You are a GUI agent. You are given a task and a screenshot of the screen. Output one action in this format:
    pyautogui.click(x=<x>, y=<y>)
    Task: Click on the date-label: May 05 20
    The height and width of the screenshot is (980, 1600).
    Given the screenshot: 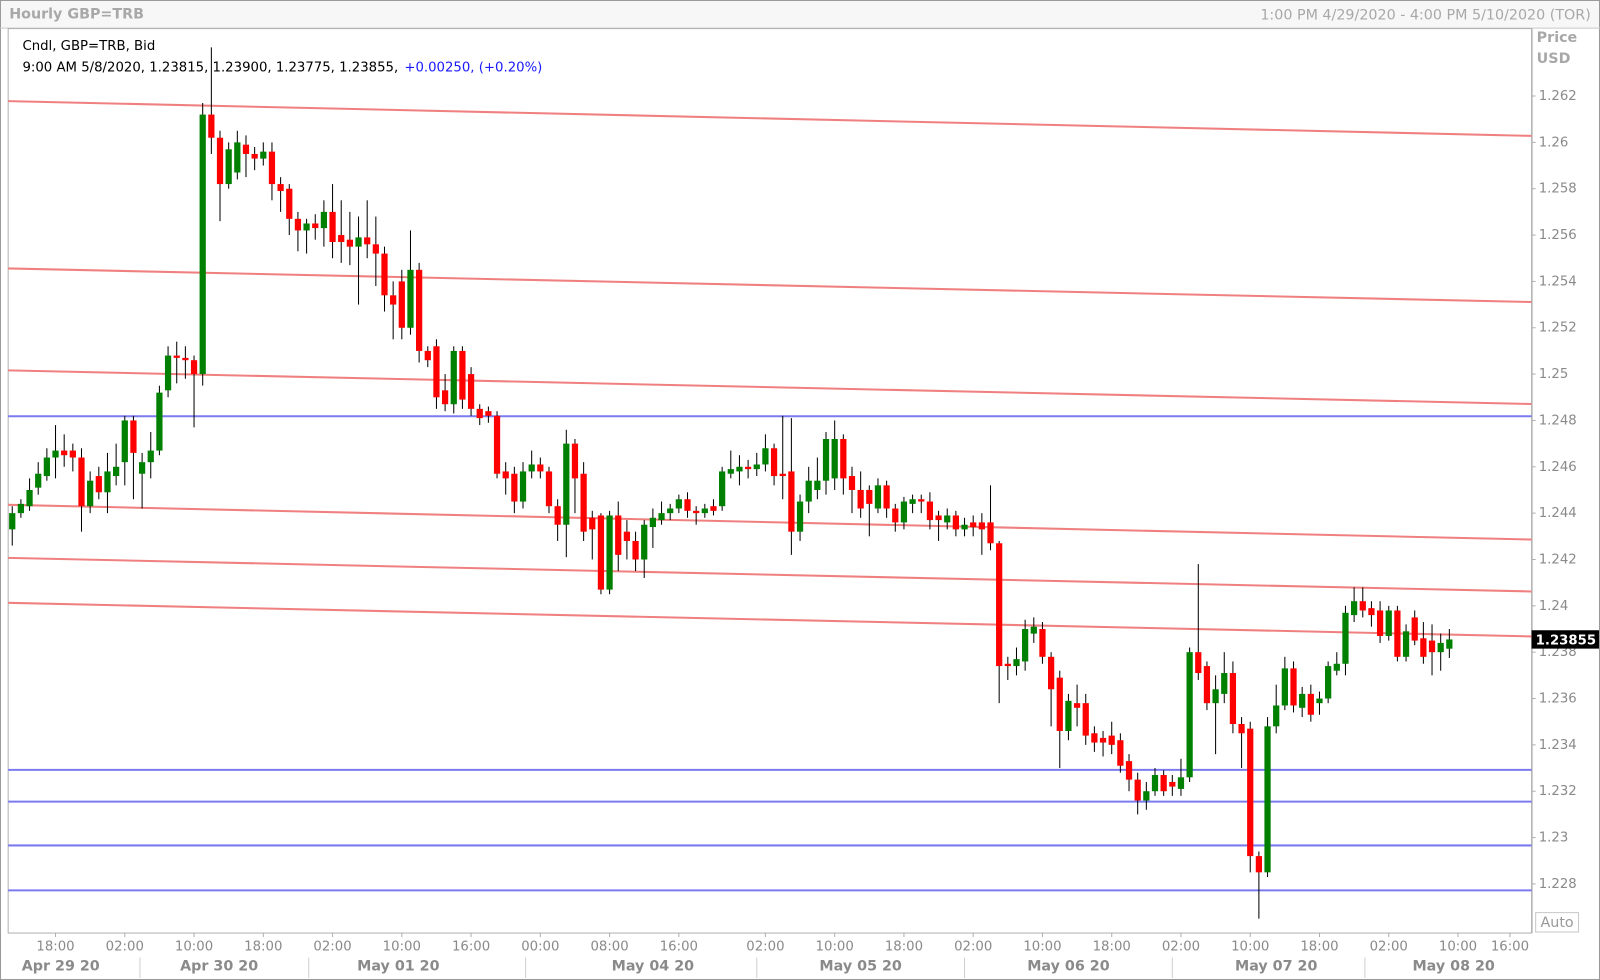 What is the action you would take?
    pyautogui.click(x=860, y=967)
    